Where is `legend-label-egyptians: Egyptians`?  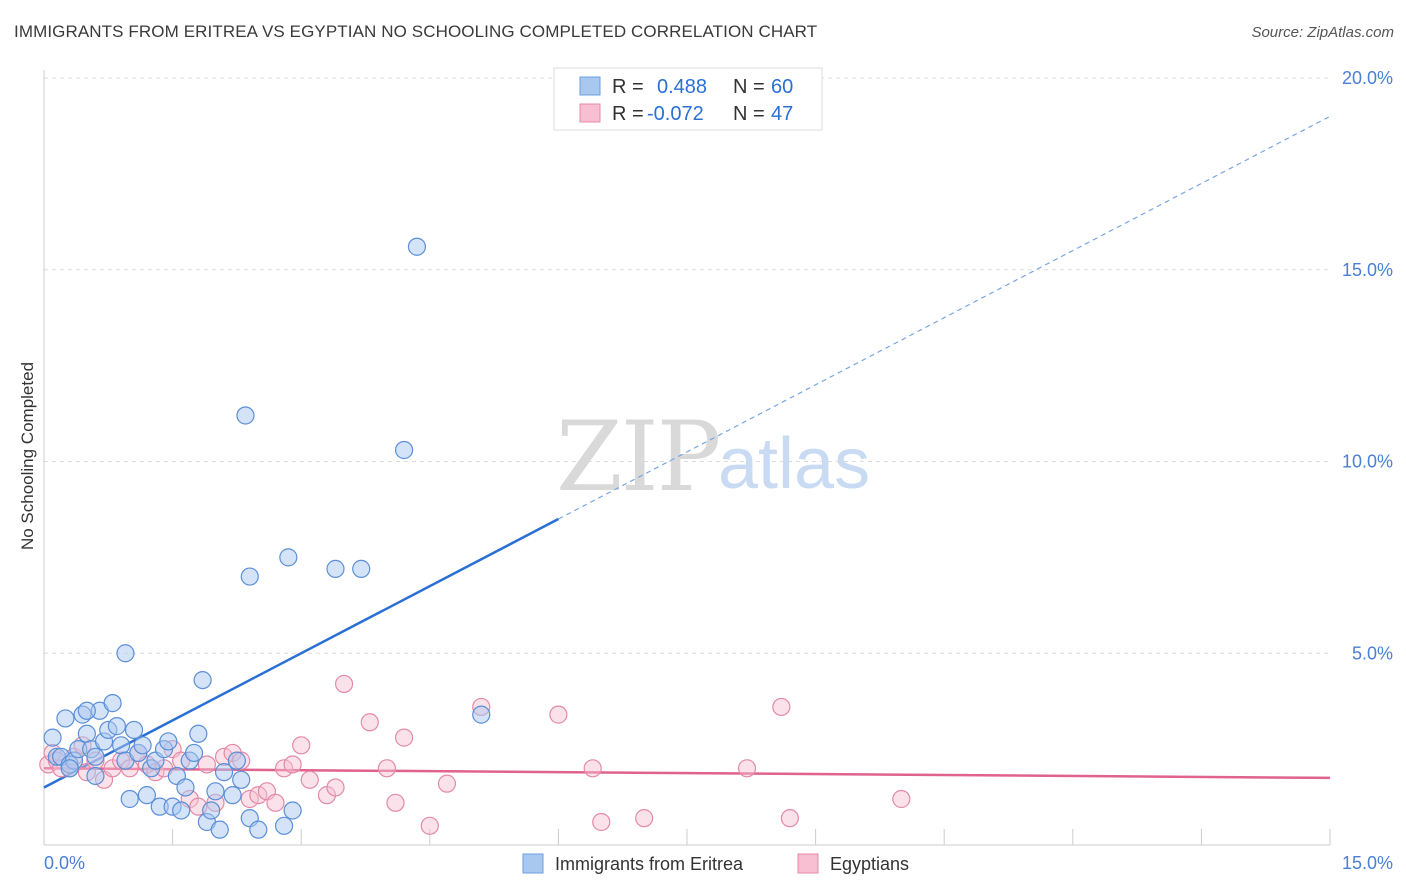
legend-label-egyptians: Egyptians is located at coordinates (869, 864).